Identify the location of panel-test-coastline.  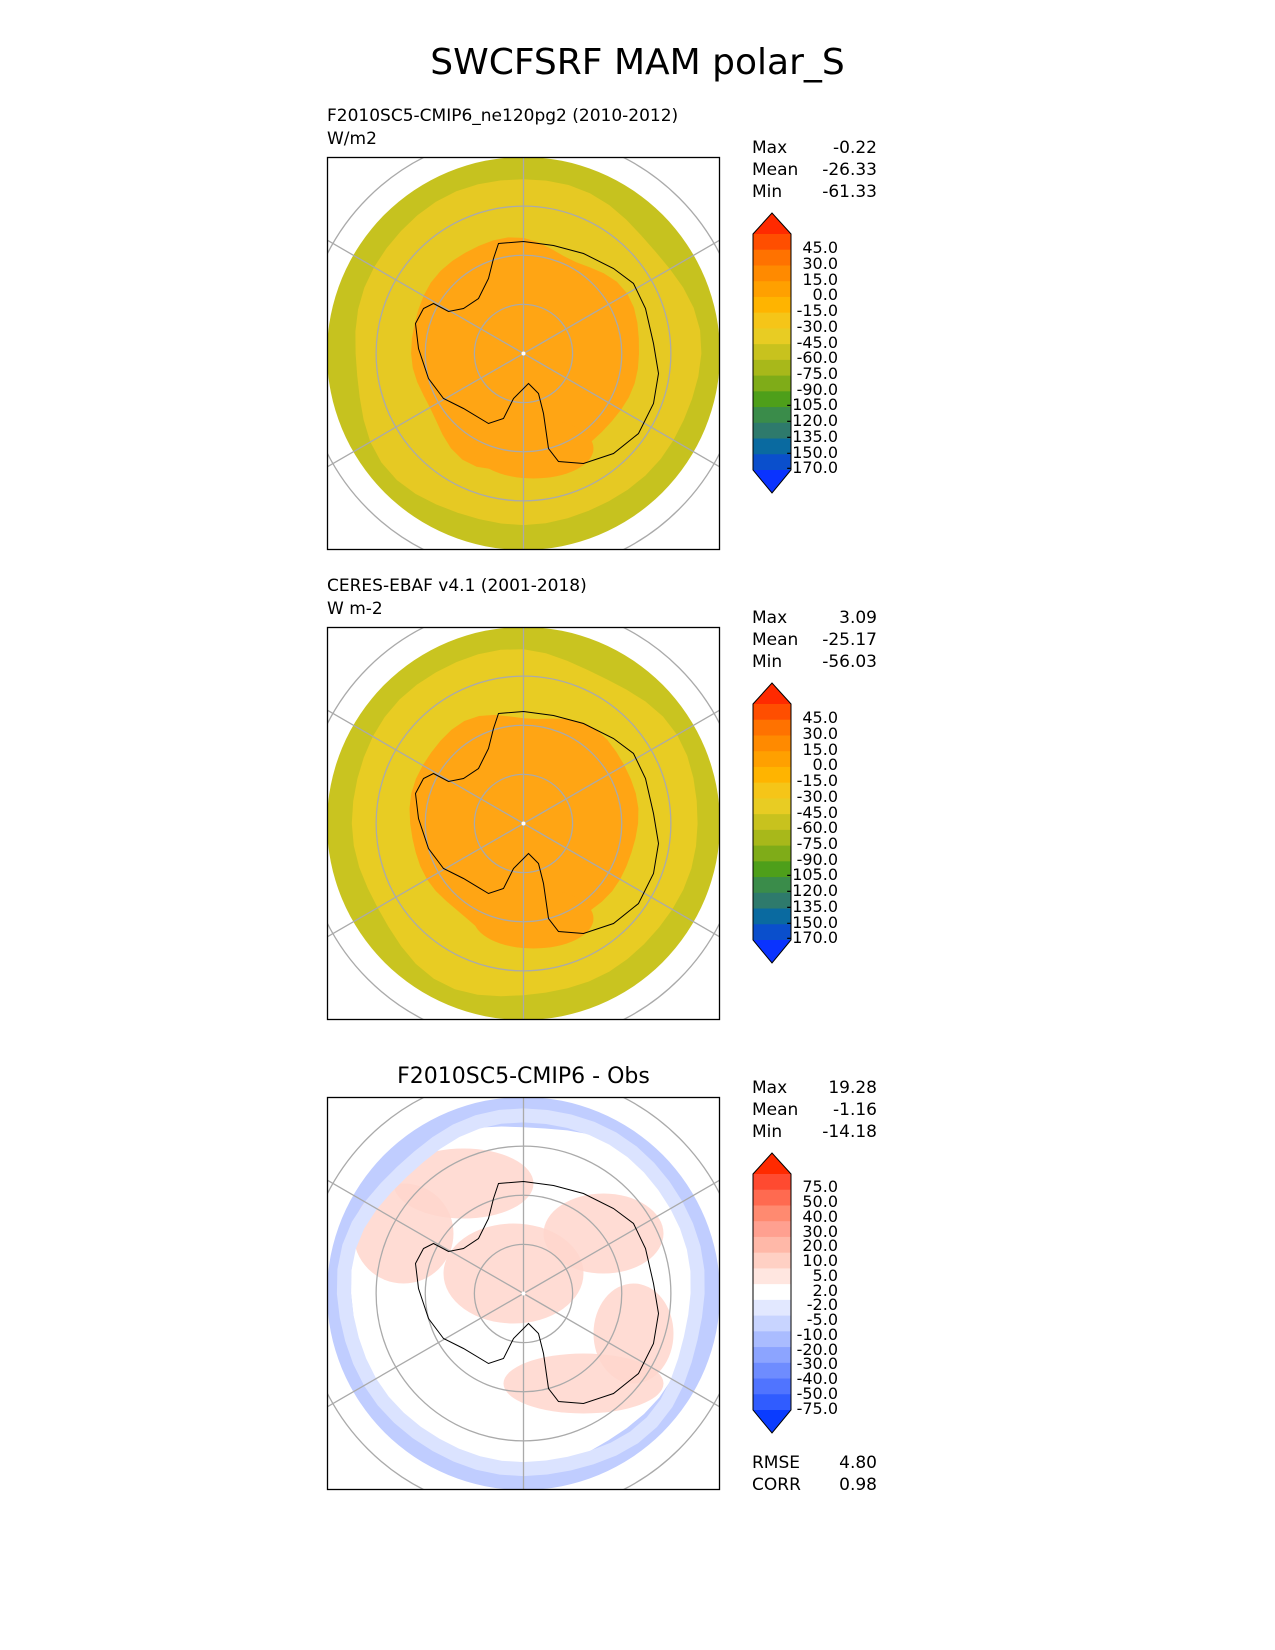
(537, 352).